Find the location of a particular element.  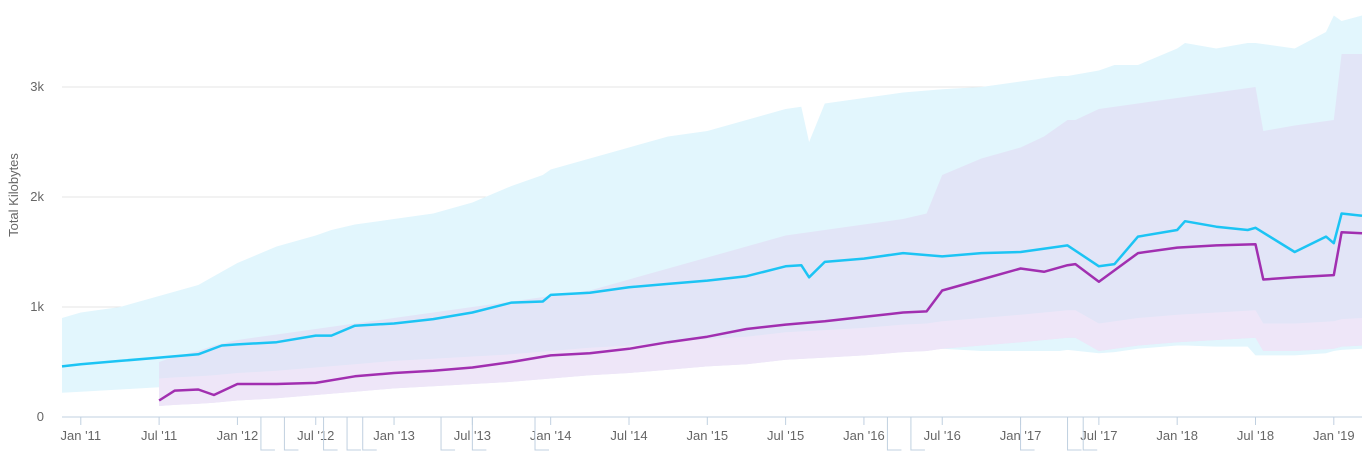

x-tick-label: Jul '16 is located at coordinates (942, 435).